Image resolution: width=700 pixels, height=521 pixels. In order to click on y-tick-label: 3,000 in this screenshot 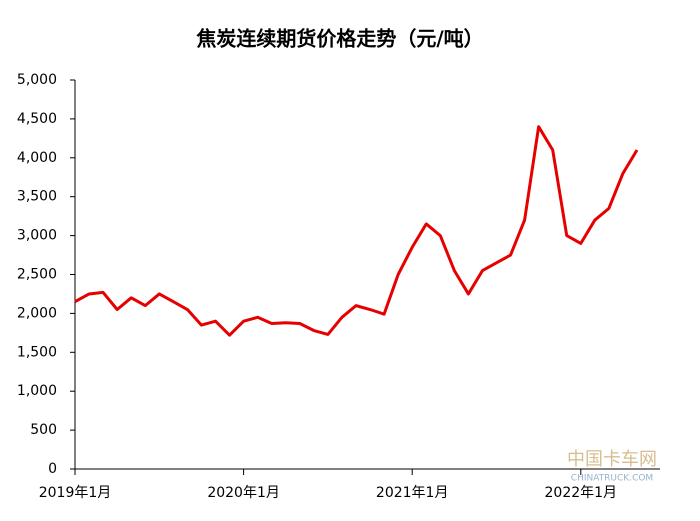, I will do `click(37, 236)`.